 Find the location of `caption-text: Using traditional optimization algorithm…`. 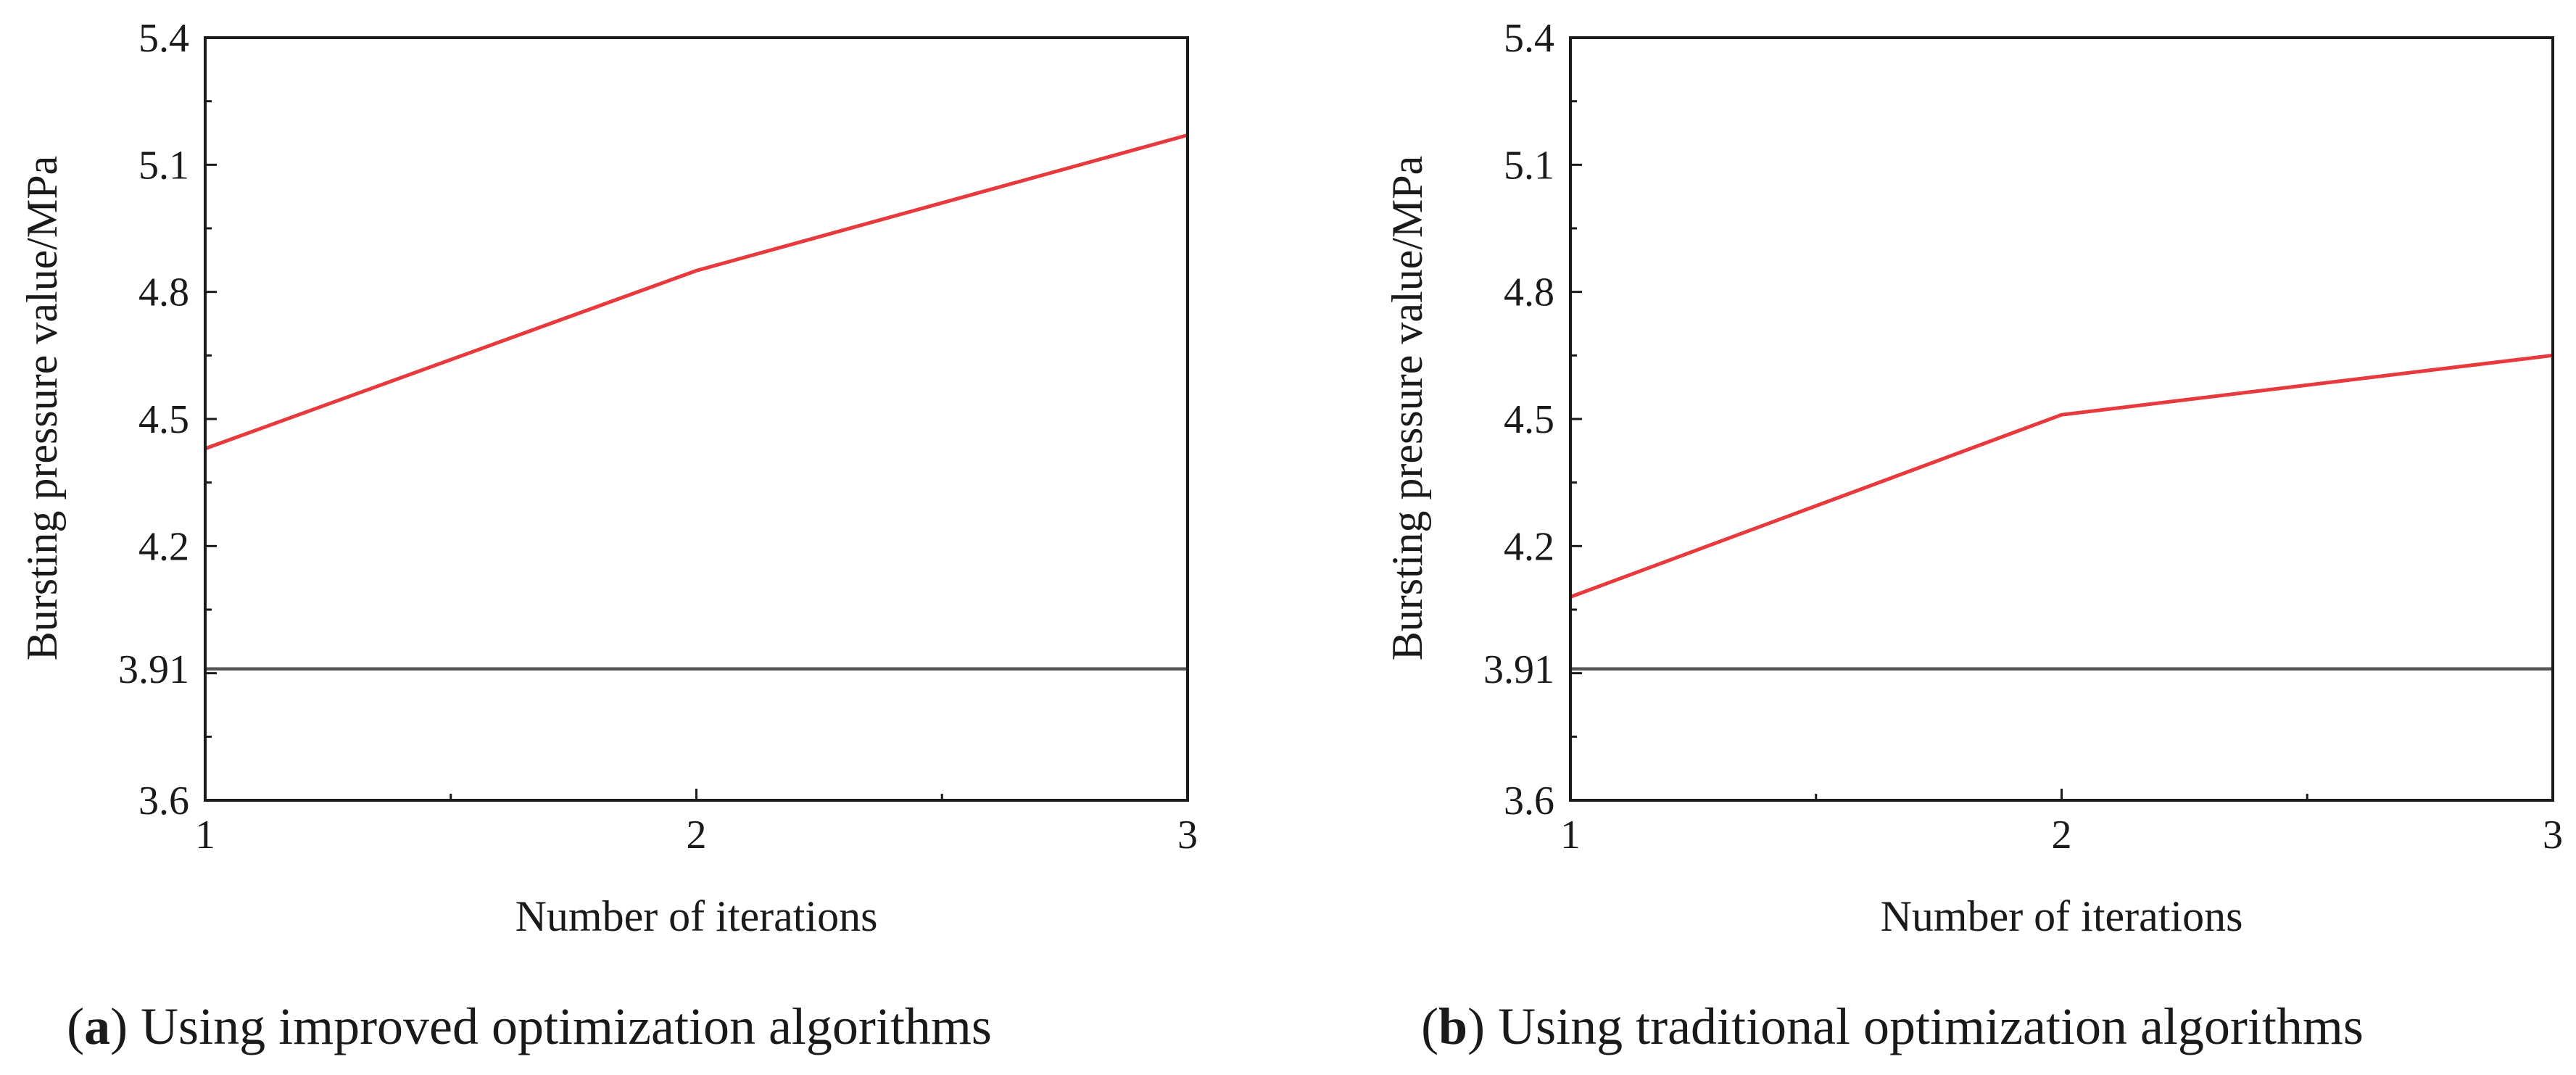

caption-text: Using traditional optimization algorithm… is located at coordinates (1931, 1026).